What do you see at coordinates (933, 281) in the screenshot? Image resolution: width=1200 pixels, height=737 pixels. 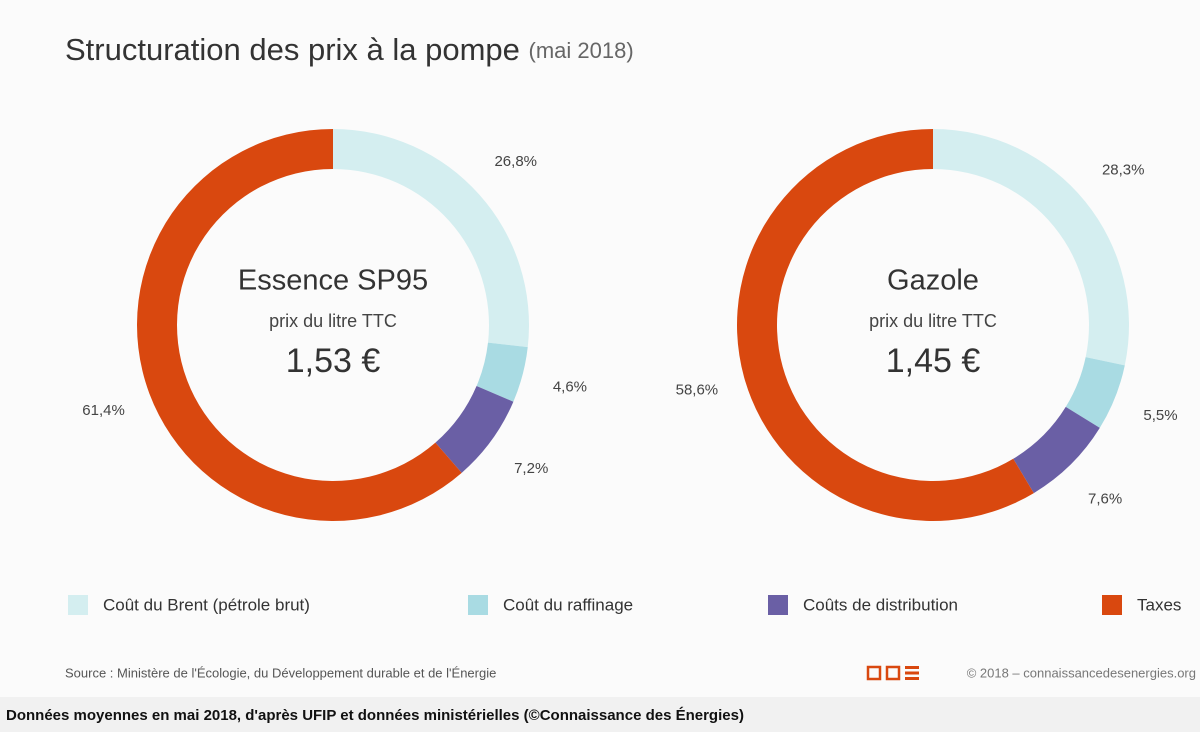 I see `donut-title: Gazole` at bounding box center [933, 281].